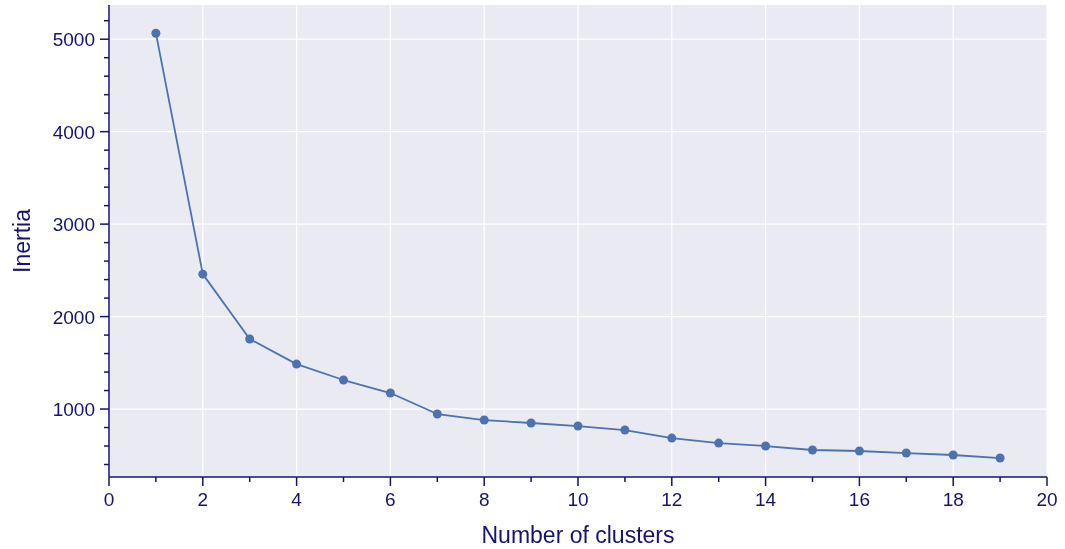 This screenshot has width=1065, height=549. What do you see at coordinates (484, 499) in the screenshot?
I see `x-tick-label: 8` at bounding box center [484, 499].